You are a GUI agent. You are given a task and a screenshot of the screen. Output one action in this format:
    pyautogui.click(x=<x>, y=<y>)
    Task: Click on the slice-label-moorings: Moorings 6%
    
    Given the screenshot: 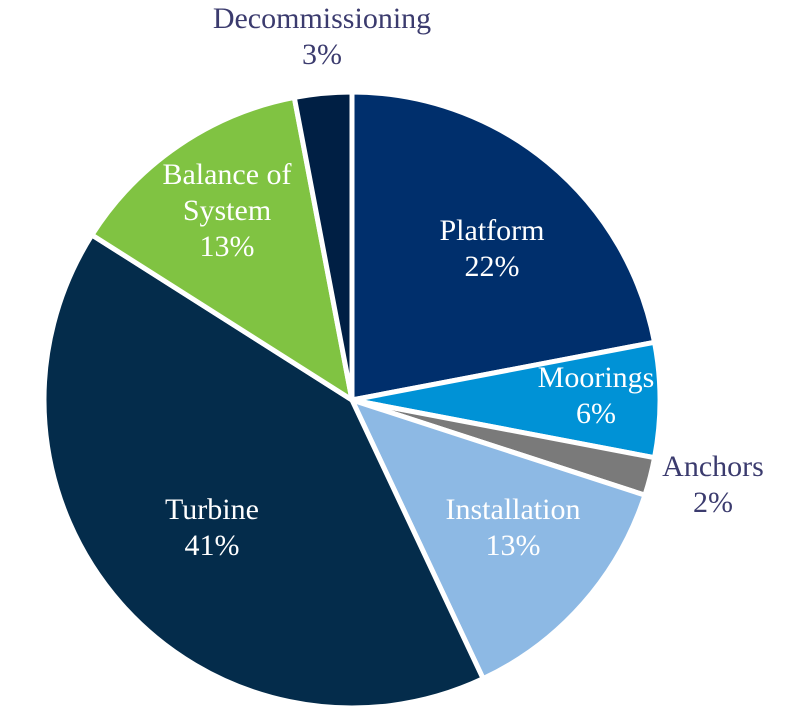 What is the action you would take?
    pyautogui.click(x=596, y=395)
    